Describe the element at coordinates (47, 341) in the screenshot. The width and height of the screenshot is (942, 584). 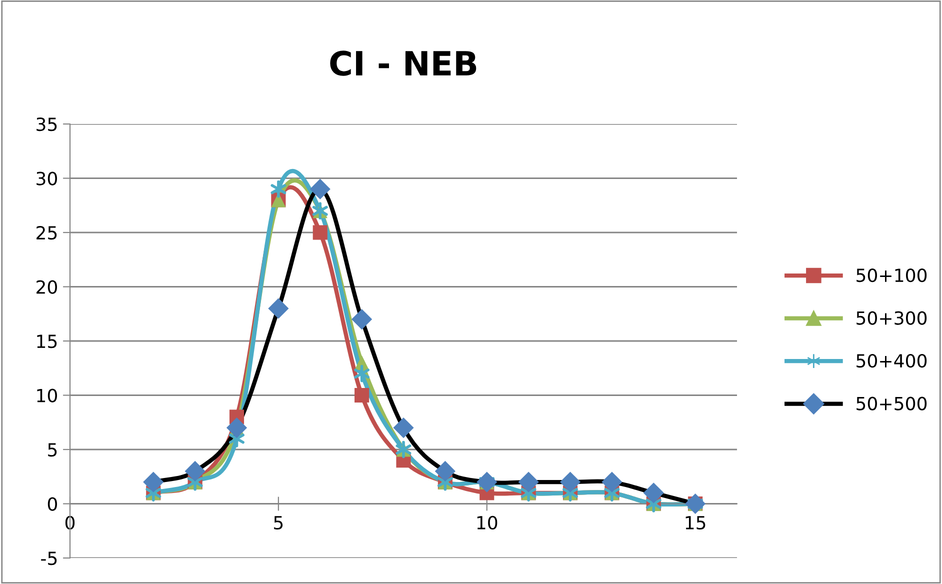
I see `y-tick-label: 15` at that location.